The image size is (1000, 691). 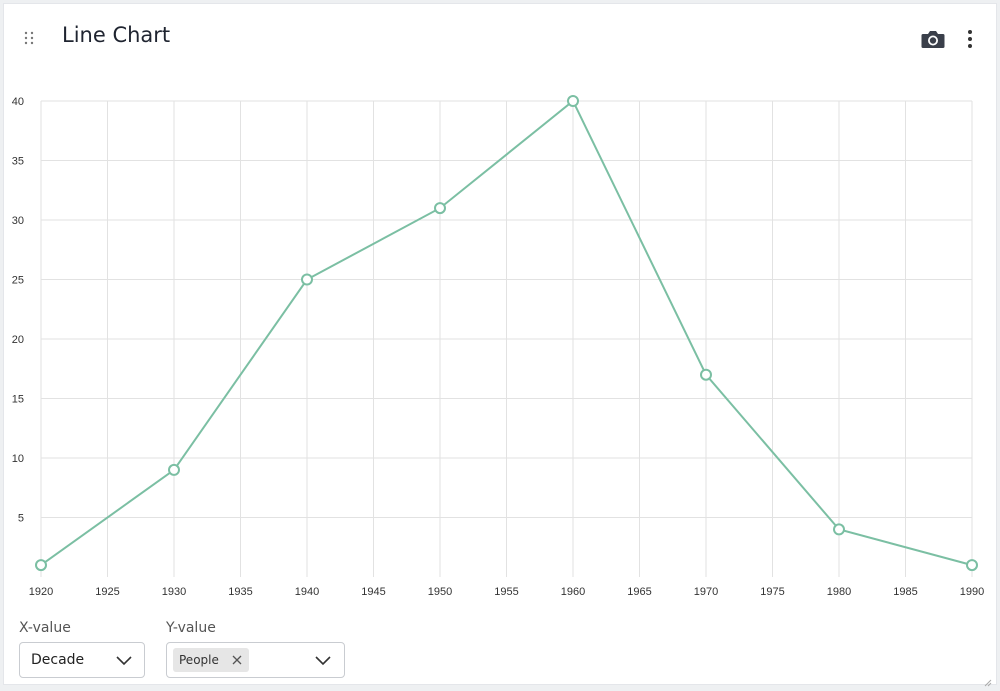 What do you see at coordinates (440, 592) in the screenshot?
I see `x-tick-label: 1950` at bounding box center [440, 592].